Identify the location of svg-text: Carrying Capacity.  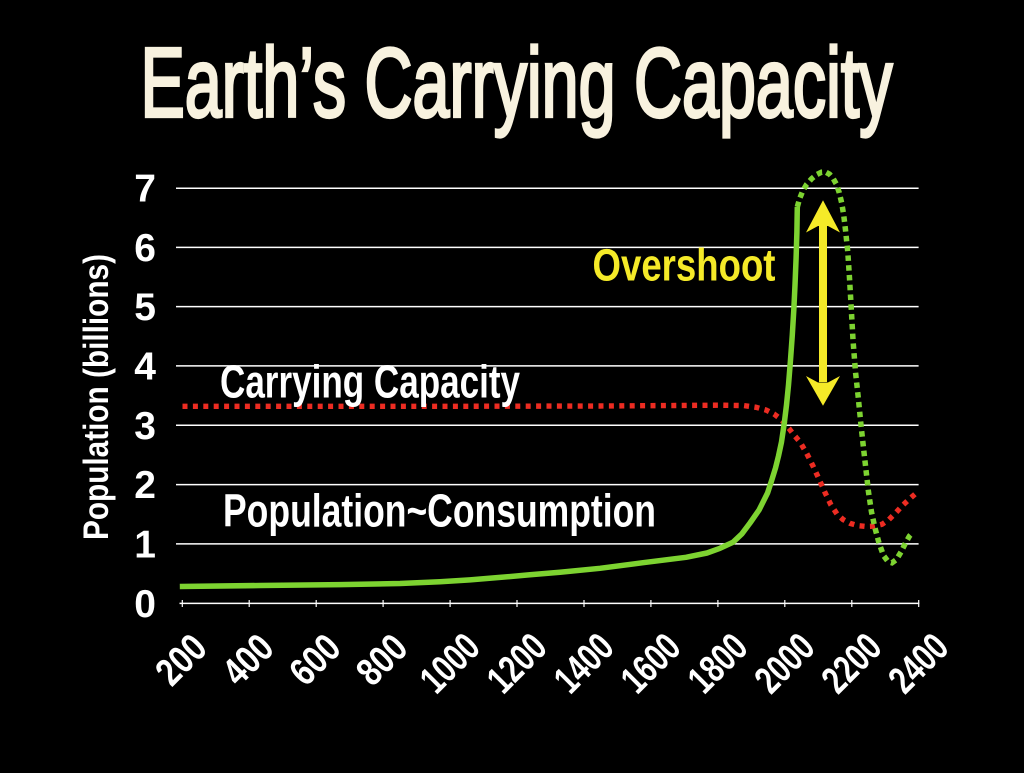
(370, 382).